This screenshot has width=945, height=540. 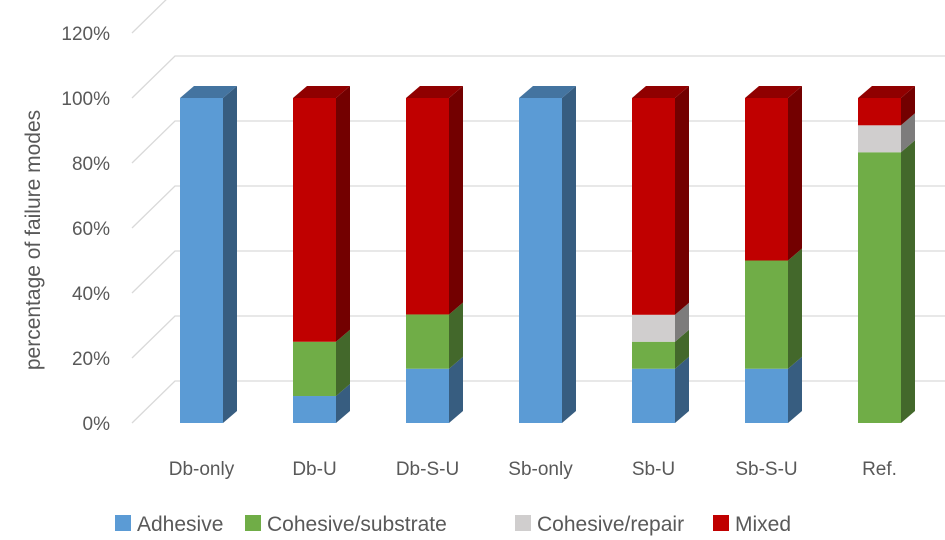 What do you see at coordinates (763, 524) in the screenshot?
I see `legend-label: Mixed` at bounding box center [763, 524].